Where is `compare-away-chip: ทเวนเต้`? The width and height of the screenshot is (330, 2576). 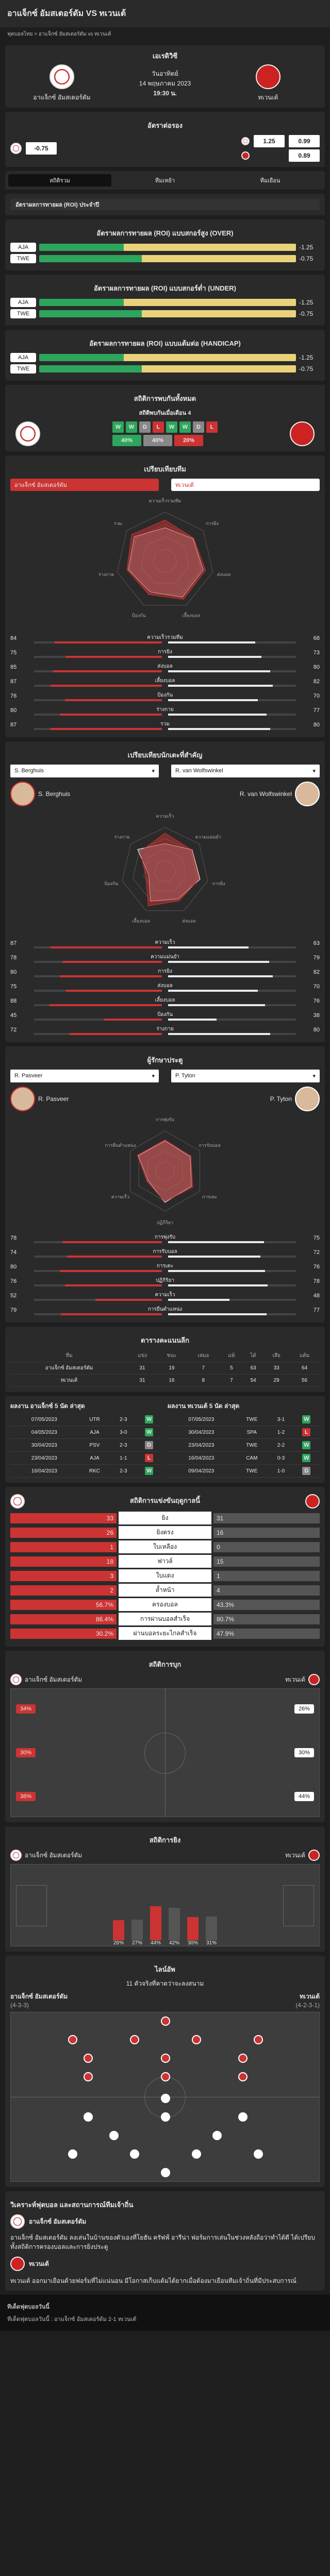
compare-away-chip: ทเวนเต้ is located at coordinates (245, 485).